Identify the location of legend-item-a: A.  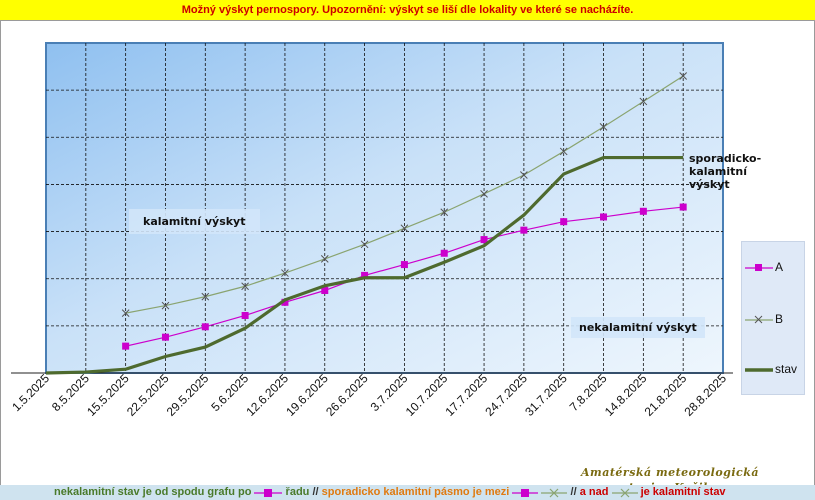
(773, 268).